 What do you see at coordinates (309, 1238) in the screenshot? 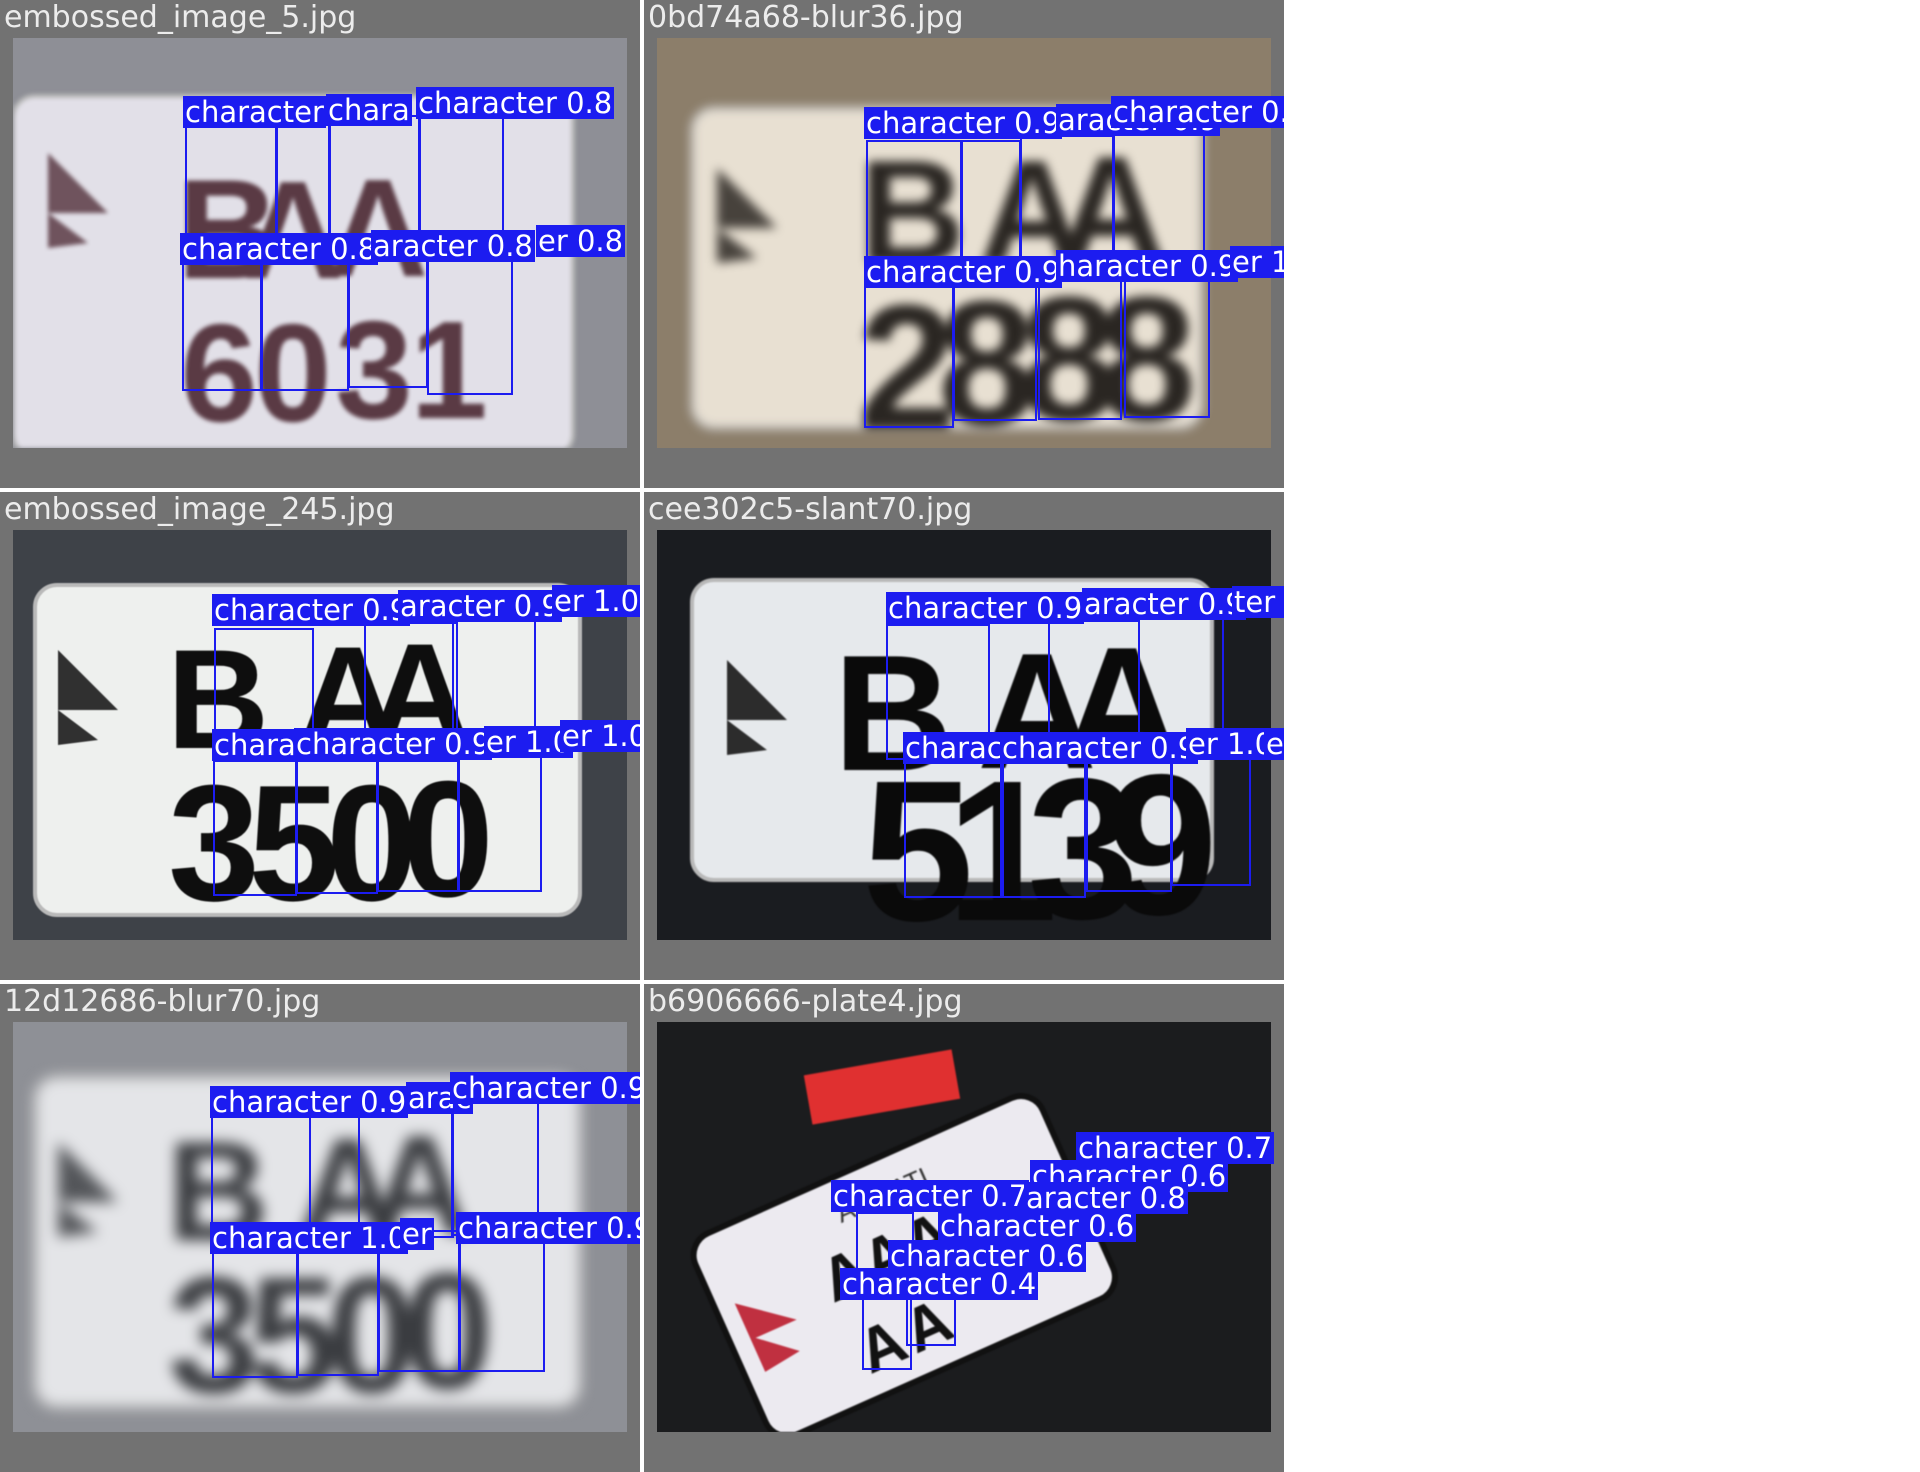
I see `detection-label: character 1.0` at bounding box center [309, 1238].